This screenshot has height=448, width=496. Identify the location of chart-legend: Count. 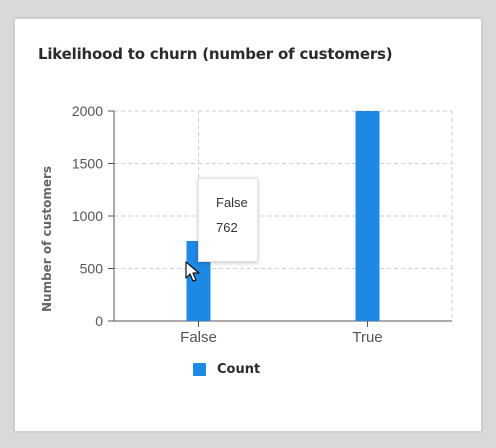
(226, 369).